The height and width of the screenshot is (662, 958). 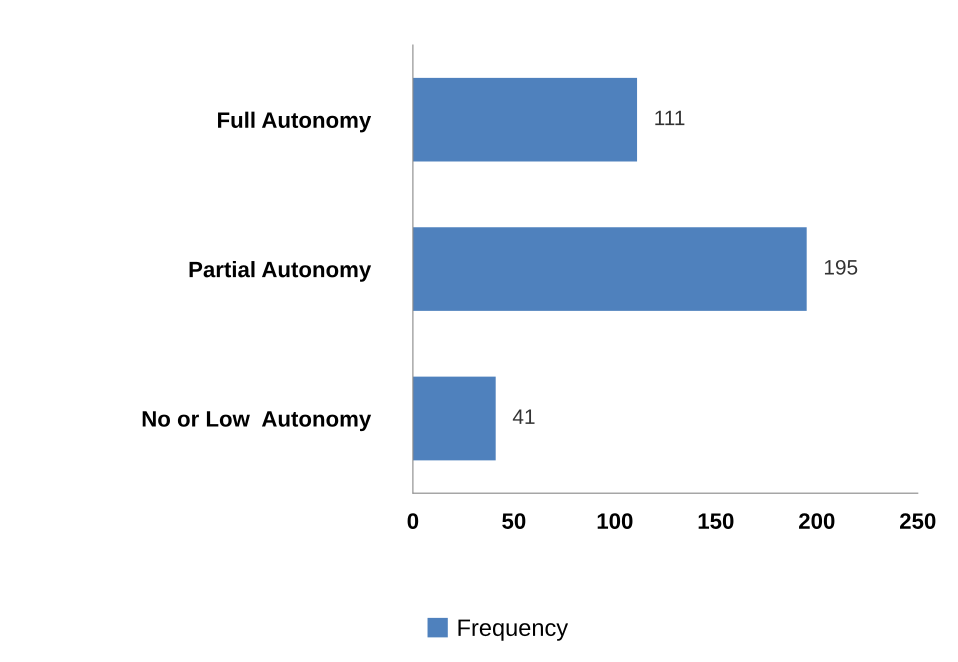 What do you see at coordinates (918, 521) in the screenshot?
I see `x-tick-label: 250` at bounding box center [918, 521].